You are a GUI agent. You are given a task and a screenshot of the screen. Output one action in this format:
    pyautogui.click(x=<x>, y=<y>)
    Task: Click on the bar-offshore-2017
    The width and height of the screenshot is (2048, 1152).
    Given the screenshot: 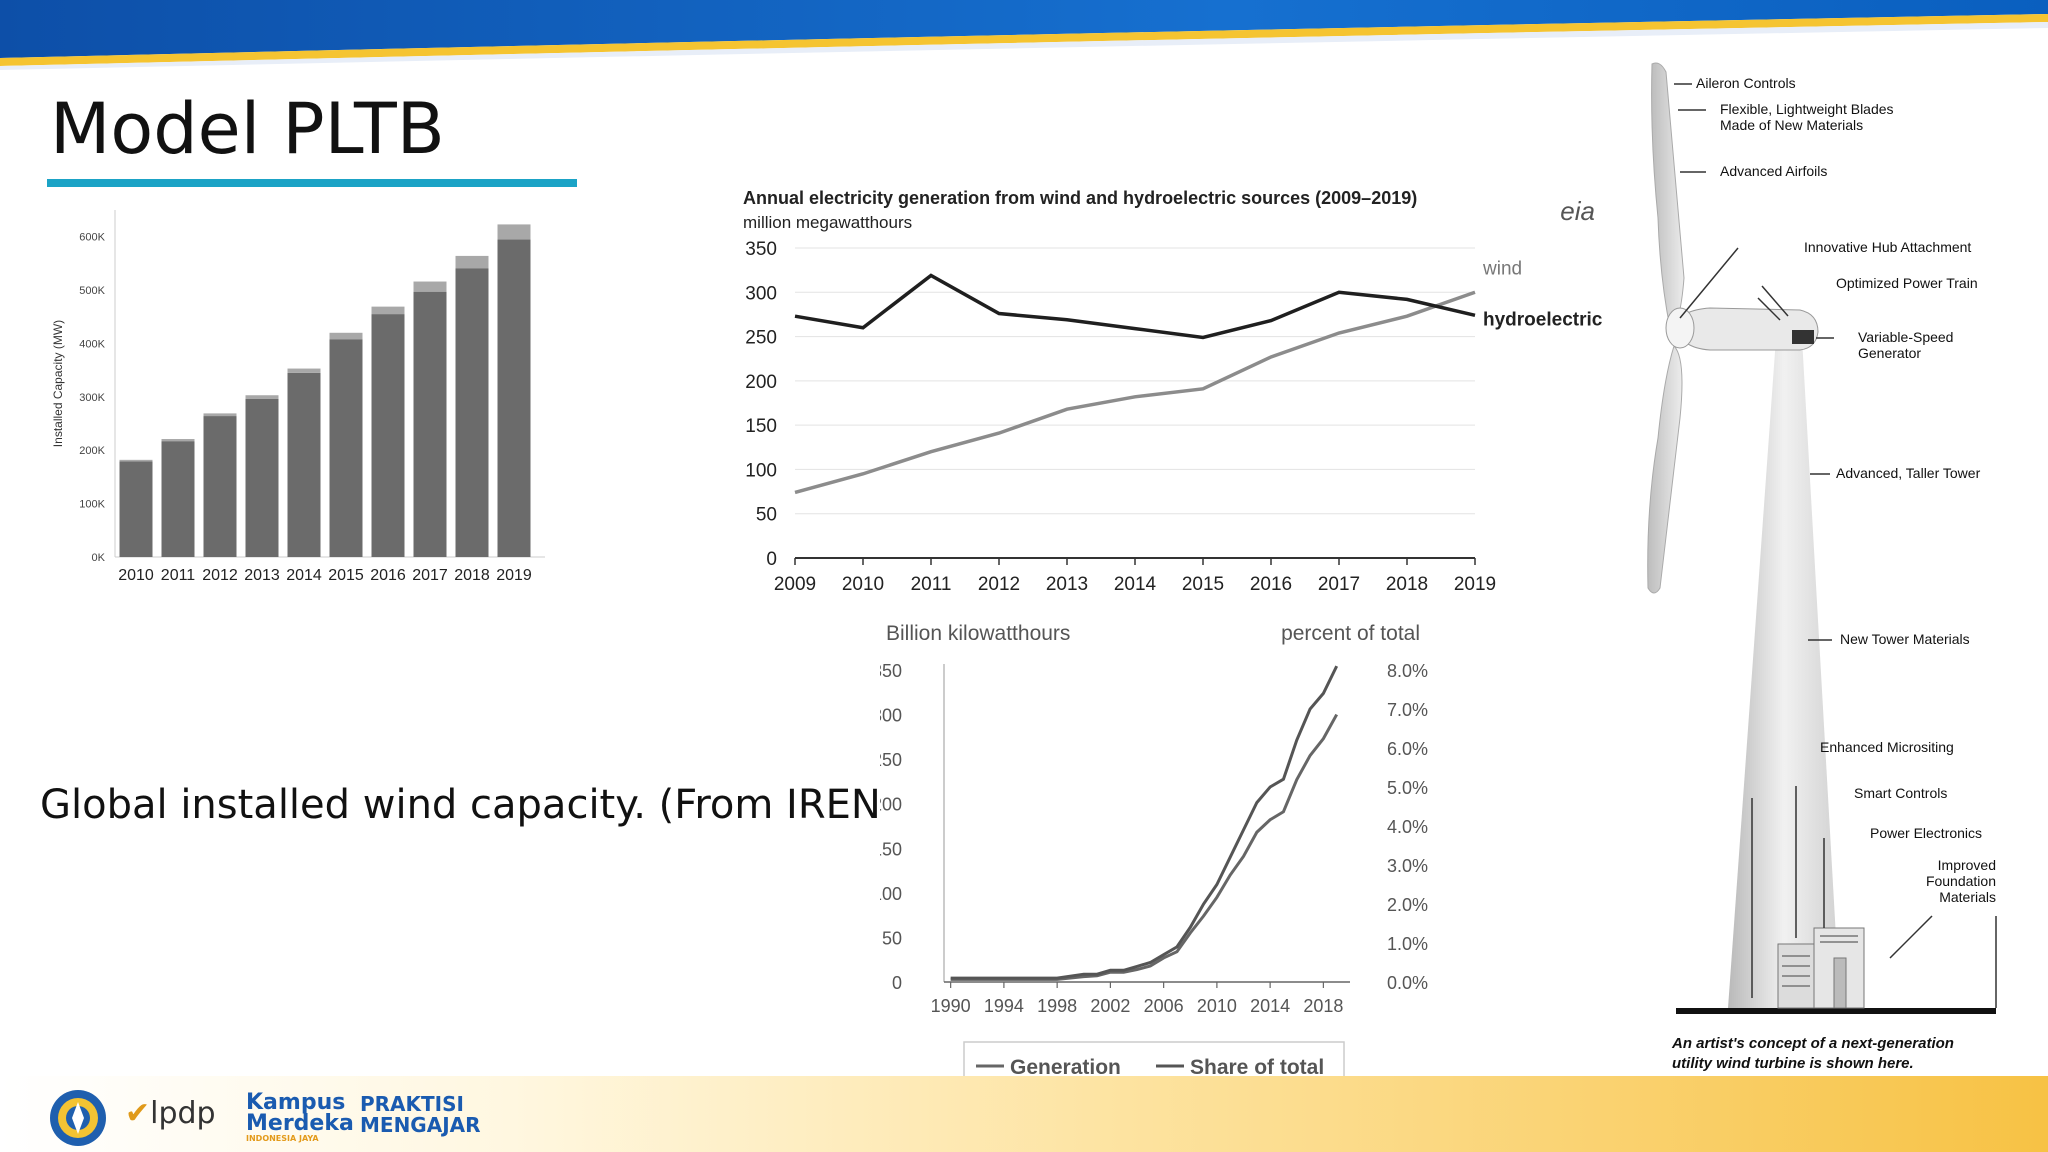 What is the action you would take?
    pyautogui.click(x=430, y=286)
    